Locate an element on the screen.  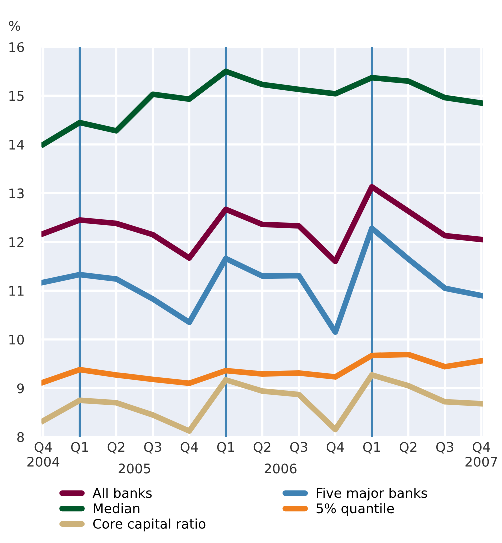
legend-label: Median is located at coordinates (117, 508).